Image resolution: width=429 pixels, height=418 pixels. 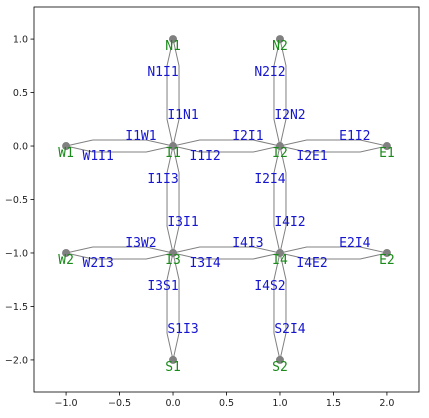 What do you see at coordinates (279, 359) in the screenshot?
I see `node-s2` at bounding box center [279, 359].